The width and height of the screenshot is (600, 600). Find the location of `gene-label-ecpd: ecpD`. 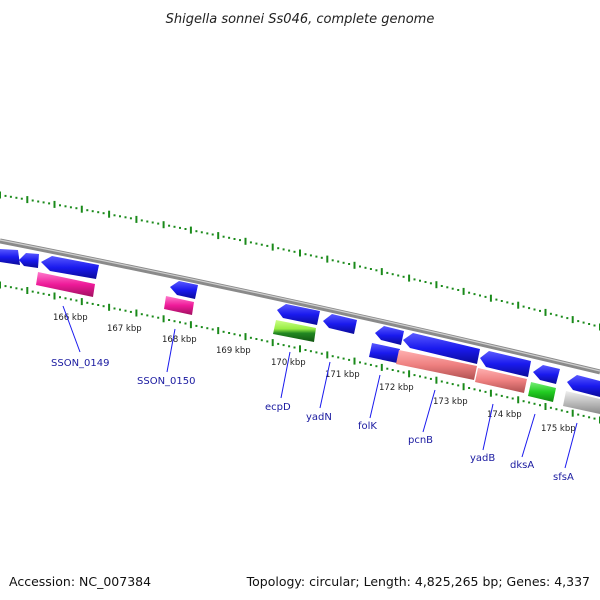

gene-label-ecpd: ecpD is located at coordinates (278, 407).